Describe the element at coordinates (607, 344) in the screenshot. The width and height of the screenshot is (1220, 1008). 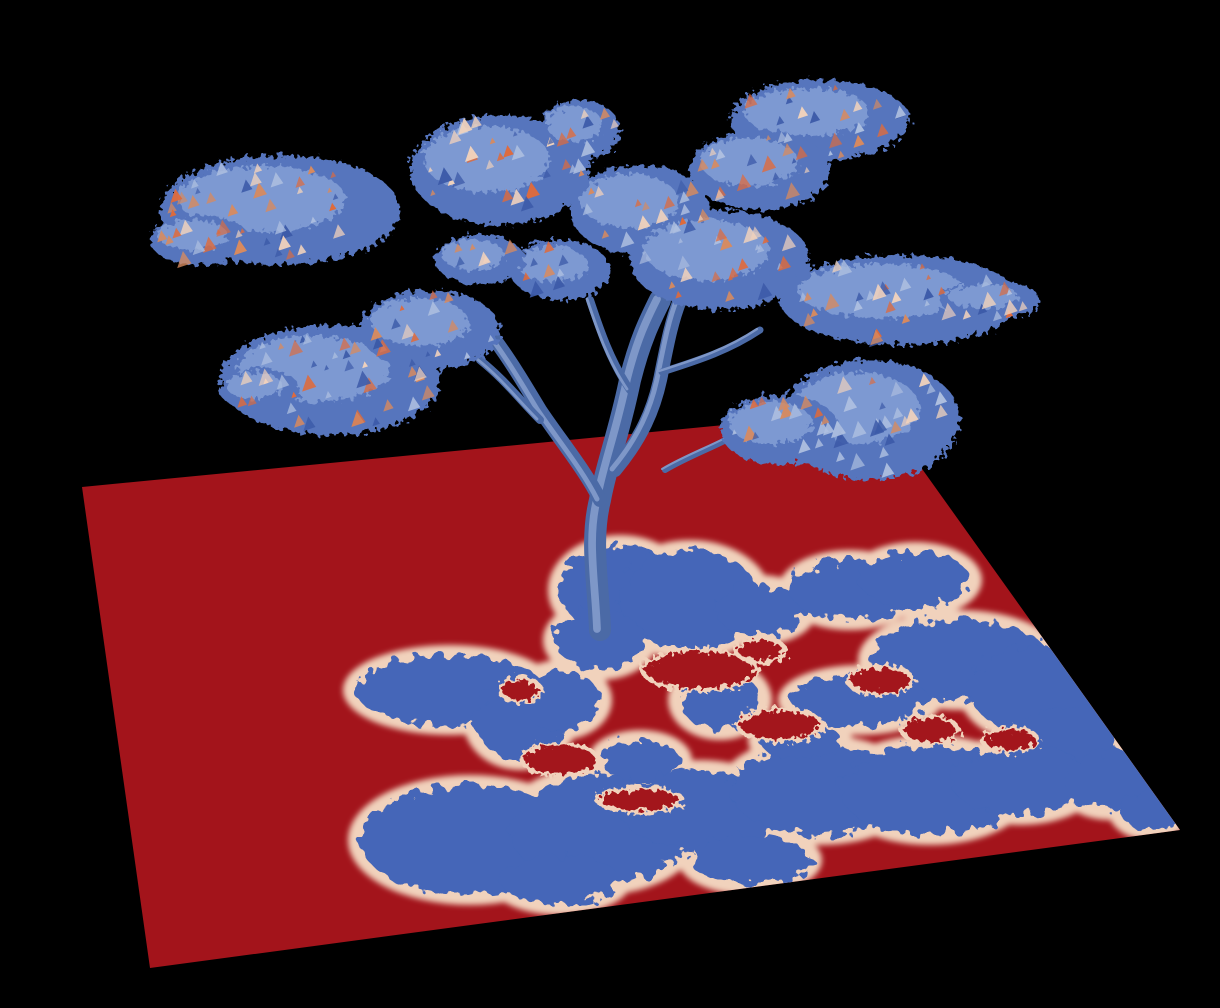
I see `tree-branch-highlight` at that location.